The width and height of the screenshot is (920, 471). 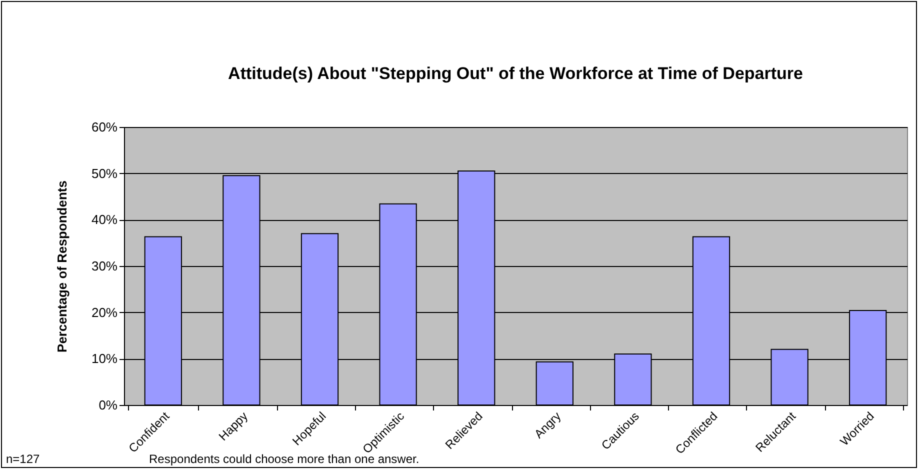 What do you see at coordinates (104, 266) in the screenshot?
I see `y-tick-label: 30%` at bounding box center [104, 266].